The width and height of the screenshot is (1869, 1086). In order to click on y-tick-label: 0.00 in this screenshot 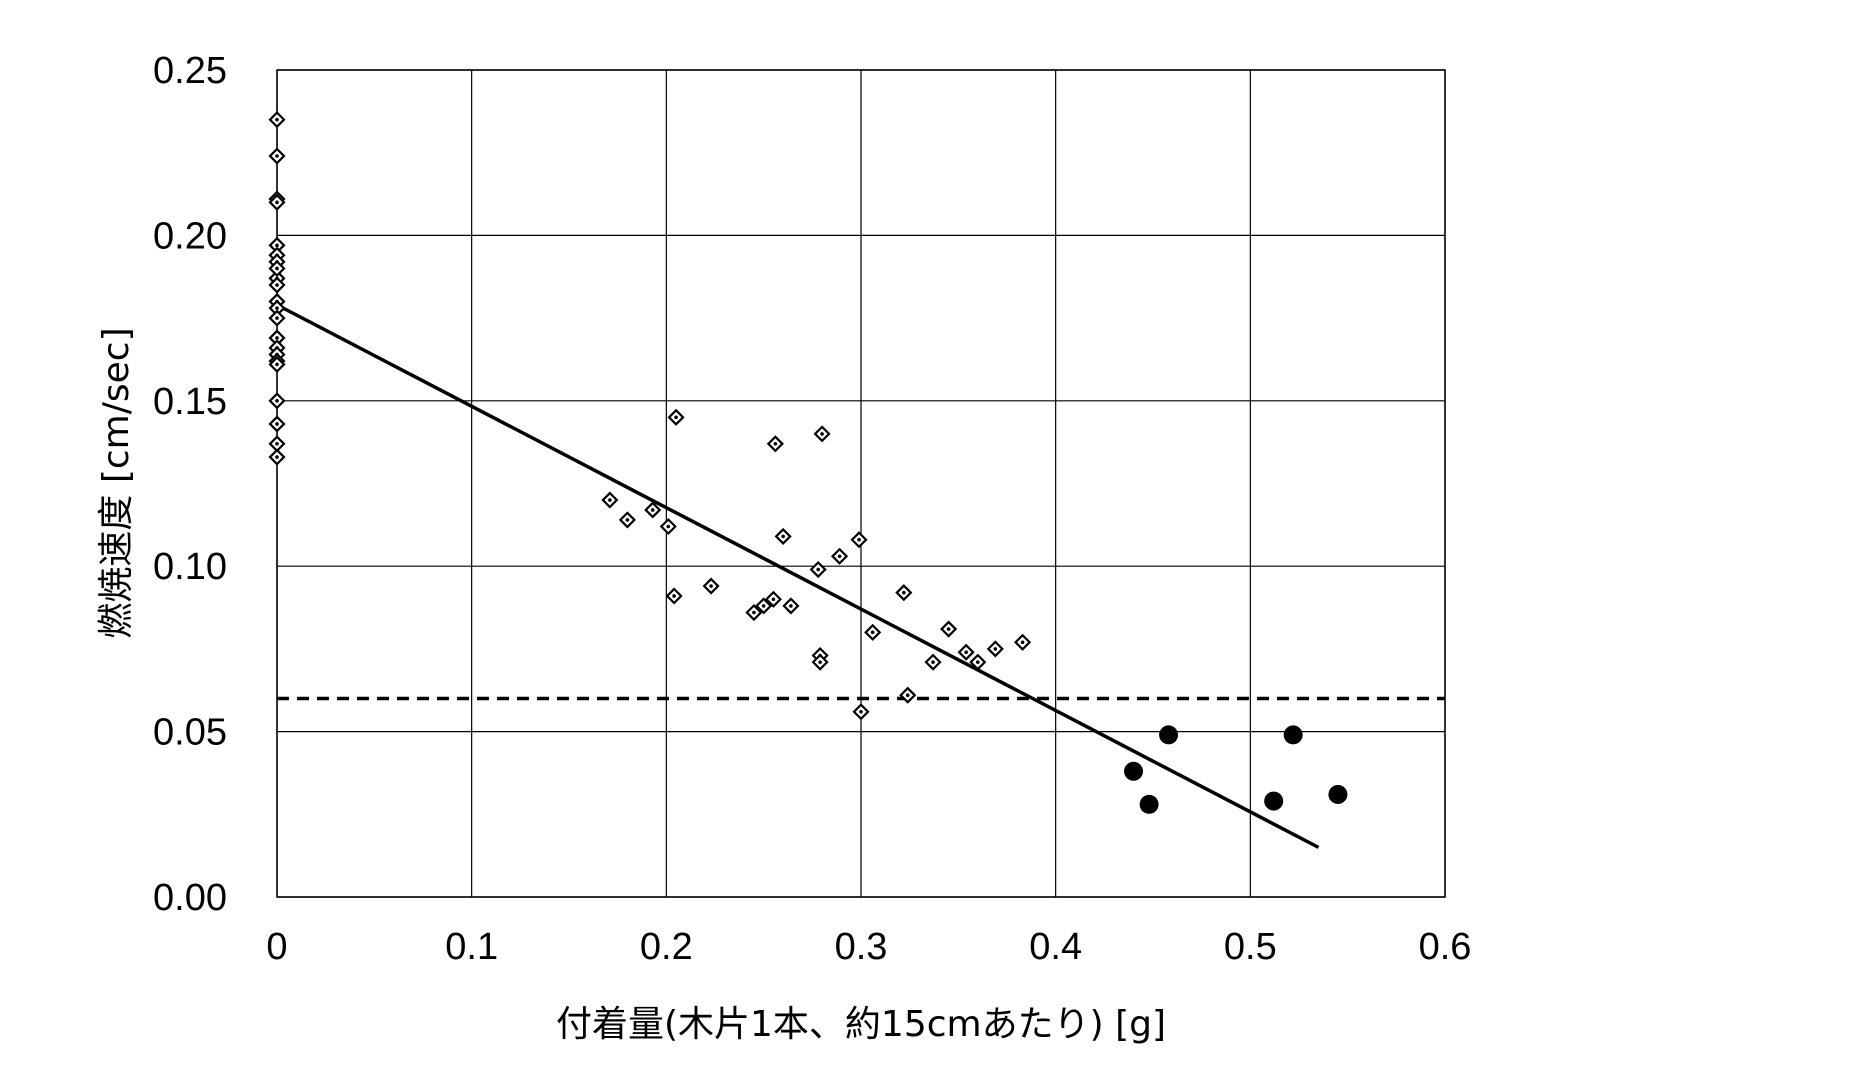, I will do `click(190, 898)`.